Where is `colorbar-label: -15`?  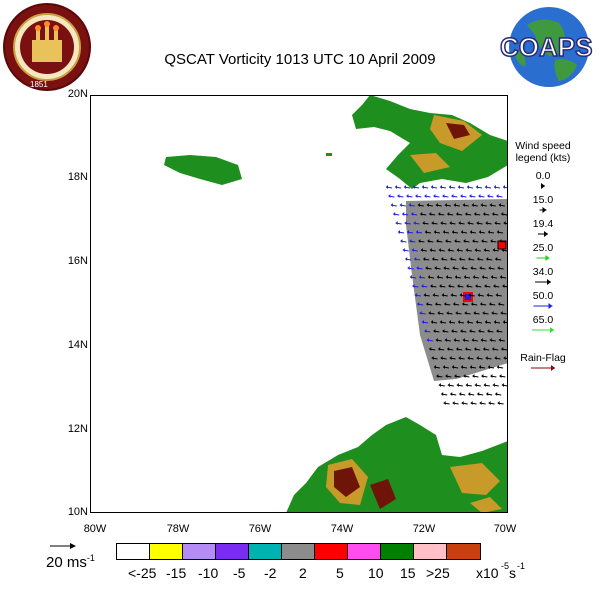
colorbar-label: -15 is located at coordinates (176, 573).